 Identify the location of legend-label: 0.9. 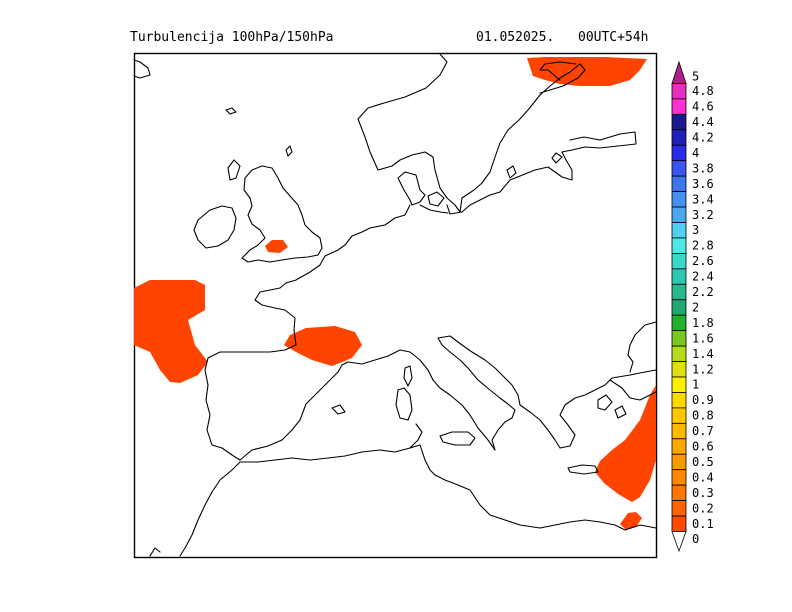
(703, 400).